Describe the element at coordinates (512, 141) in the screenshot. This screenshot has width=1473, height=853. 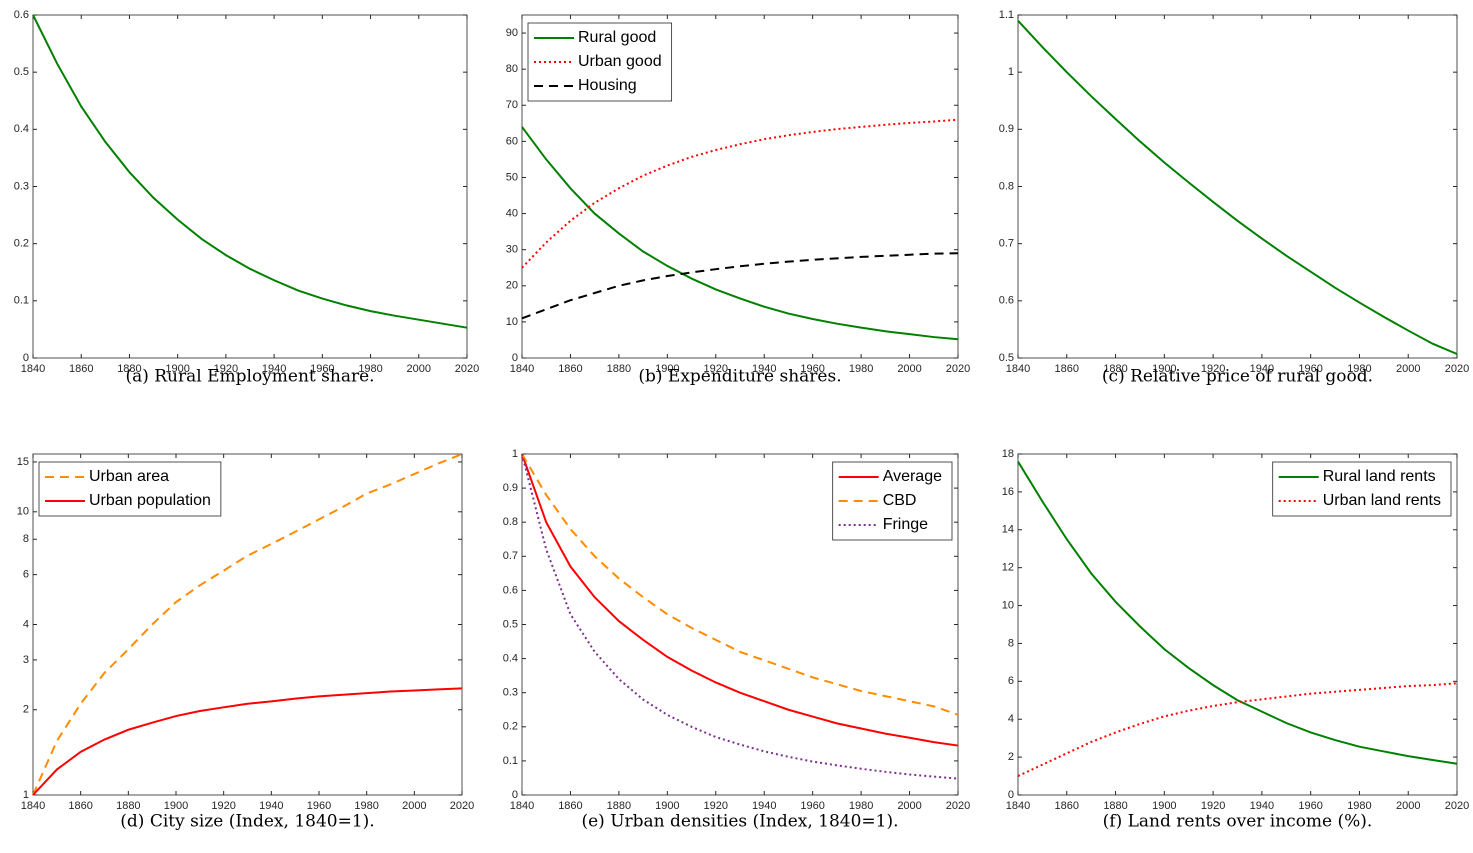
I see `y-tick-label: 60` at that location.